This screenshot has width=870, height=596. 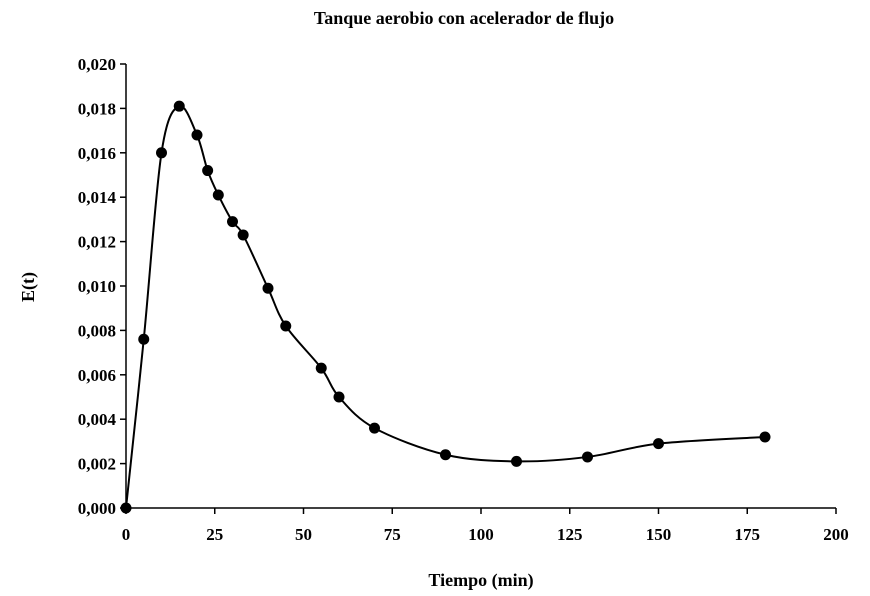 I want to click on y-tick-label: 0,000, so click(x=97, y=508).